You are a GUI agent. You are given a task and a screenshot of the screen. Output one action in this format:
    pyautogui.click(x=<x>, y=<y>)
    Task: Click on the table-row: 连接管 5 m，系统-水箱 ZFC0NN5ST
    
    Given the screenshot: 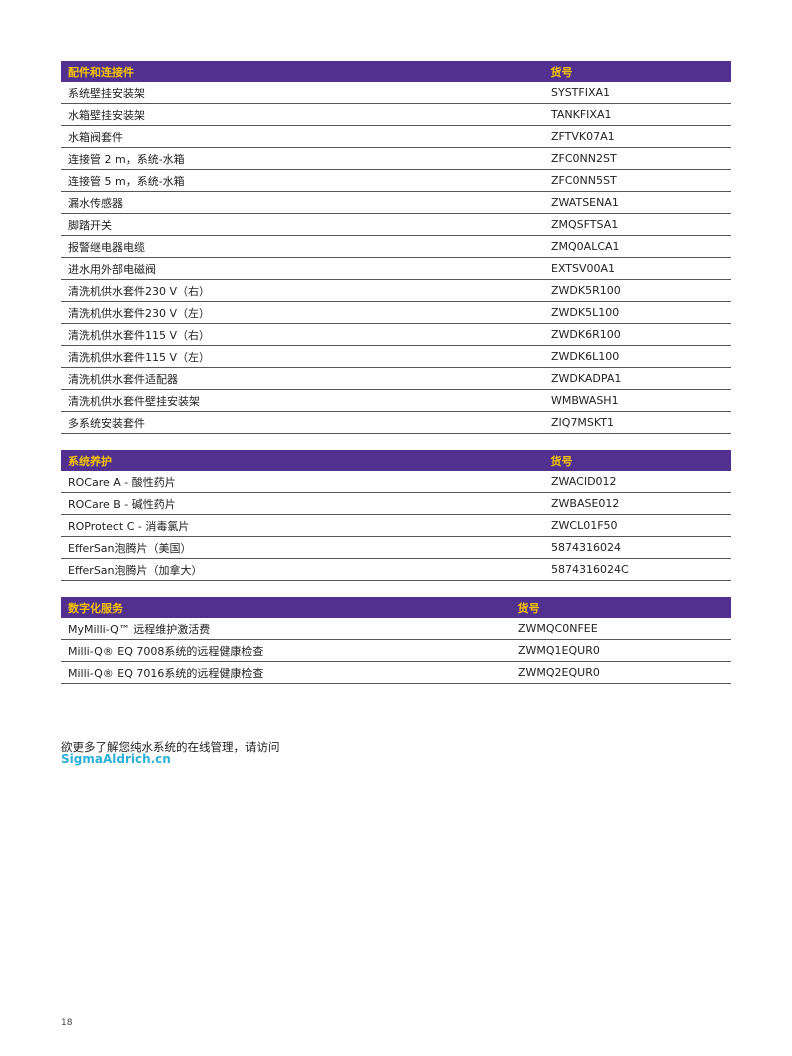 What is the action you would take?
    pyautogui.click(x=396, y=180)
    